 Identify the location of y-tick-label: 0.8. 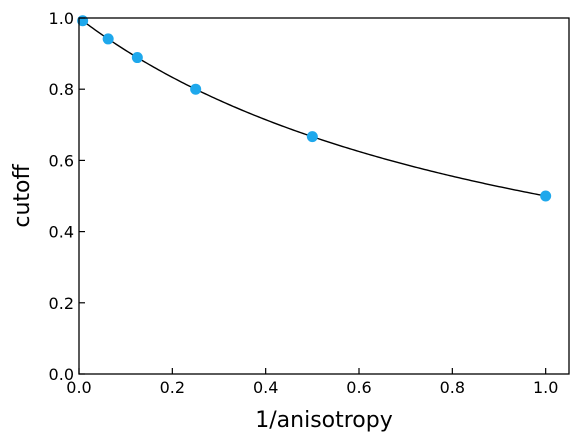
(61, 89).